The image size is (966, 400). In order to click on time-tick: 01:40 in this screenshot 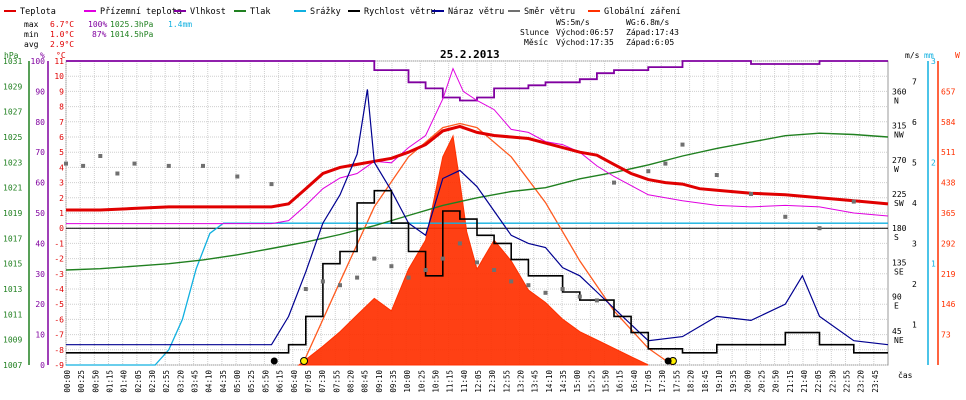, I will do `click(124, 381)`.